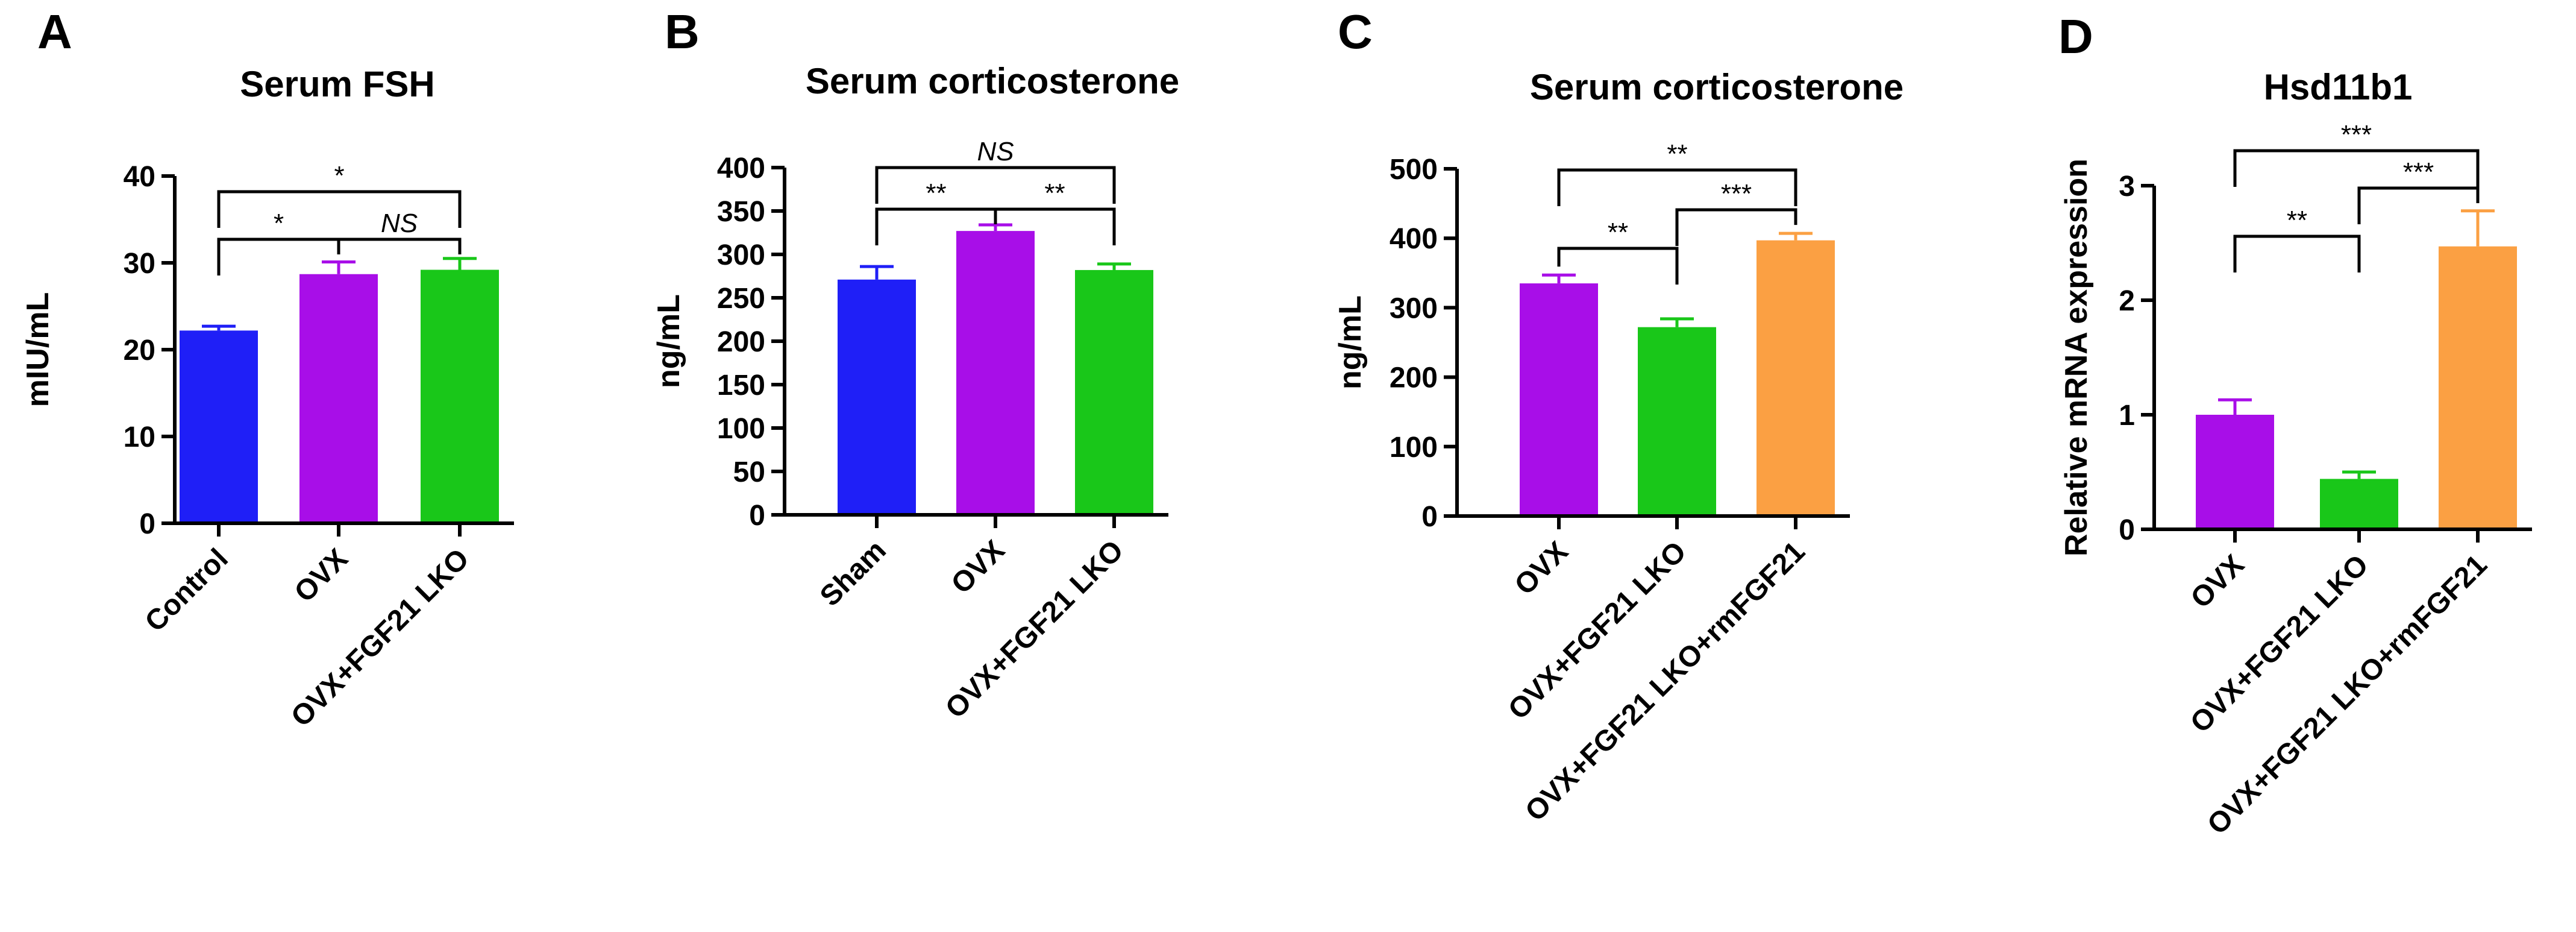 This screenshot has width=2576, height=932. I want to click on y-tick-label: 40, so click(139, 177).